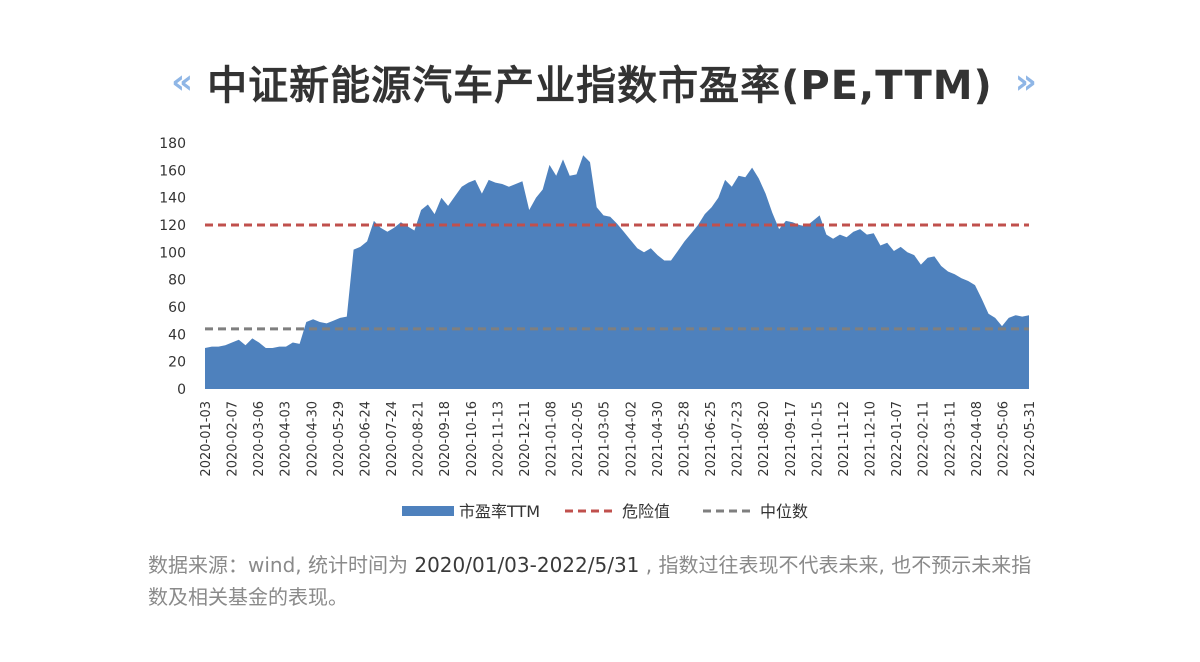  Describe the element at coordinates (172, 144) in the screenshot. I see `y-tick-label: 180` at that location.